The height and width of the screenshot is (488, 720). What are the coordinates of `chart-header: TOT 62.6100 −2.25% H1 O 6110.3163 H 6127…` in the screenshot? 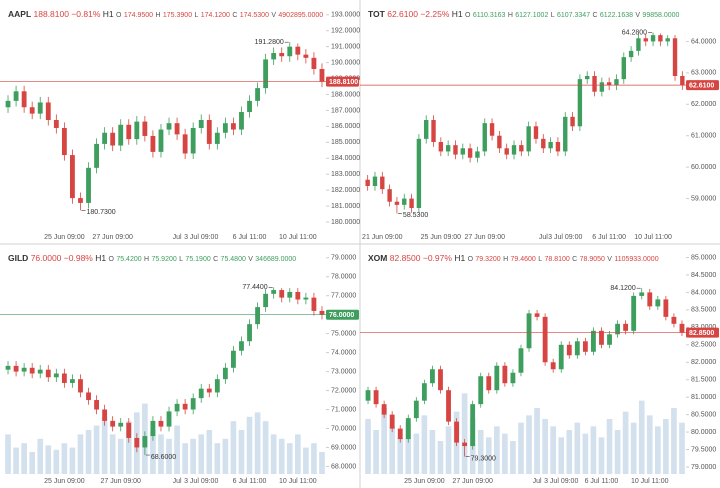 It's located at (524, 14).